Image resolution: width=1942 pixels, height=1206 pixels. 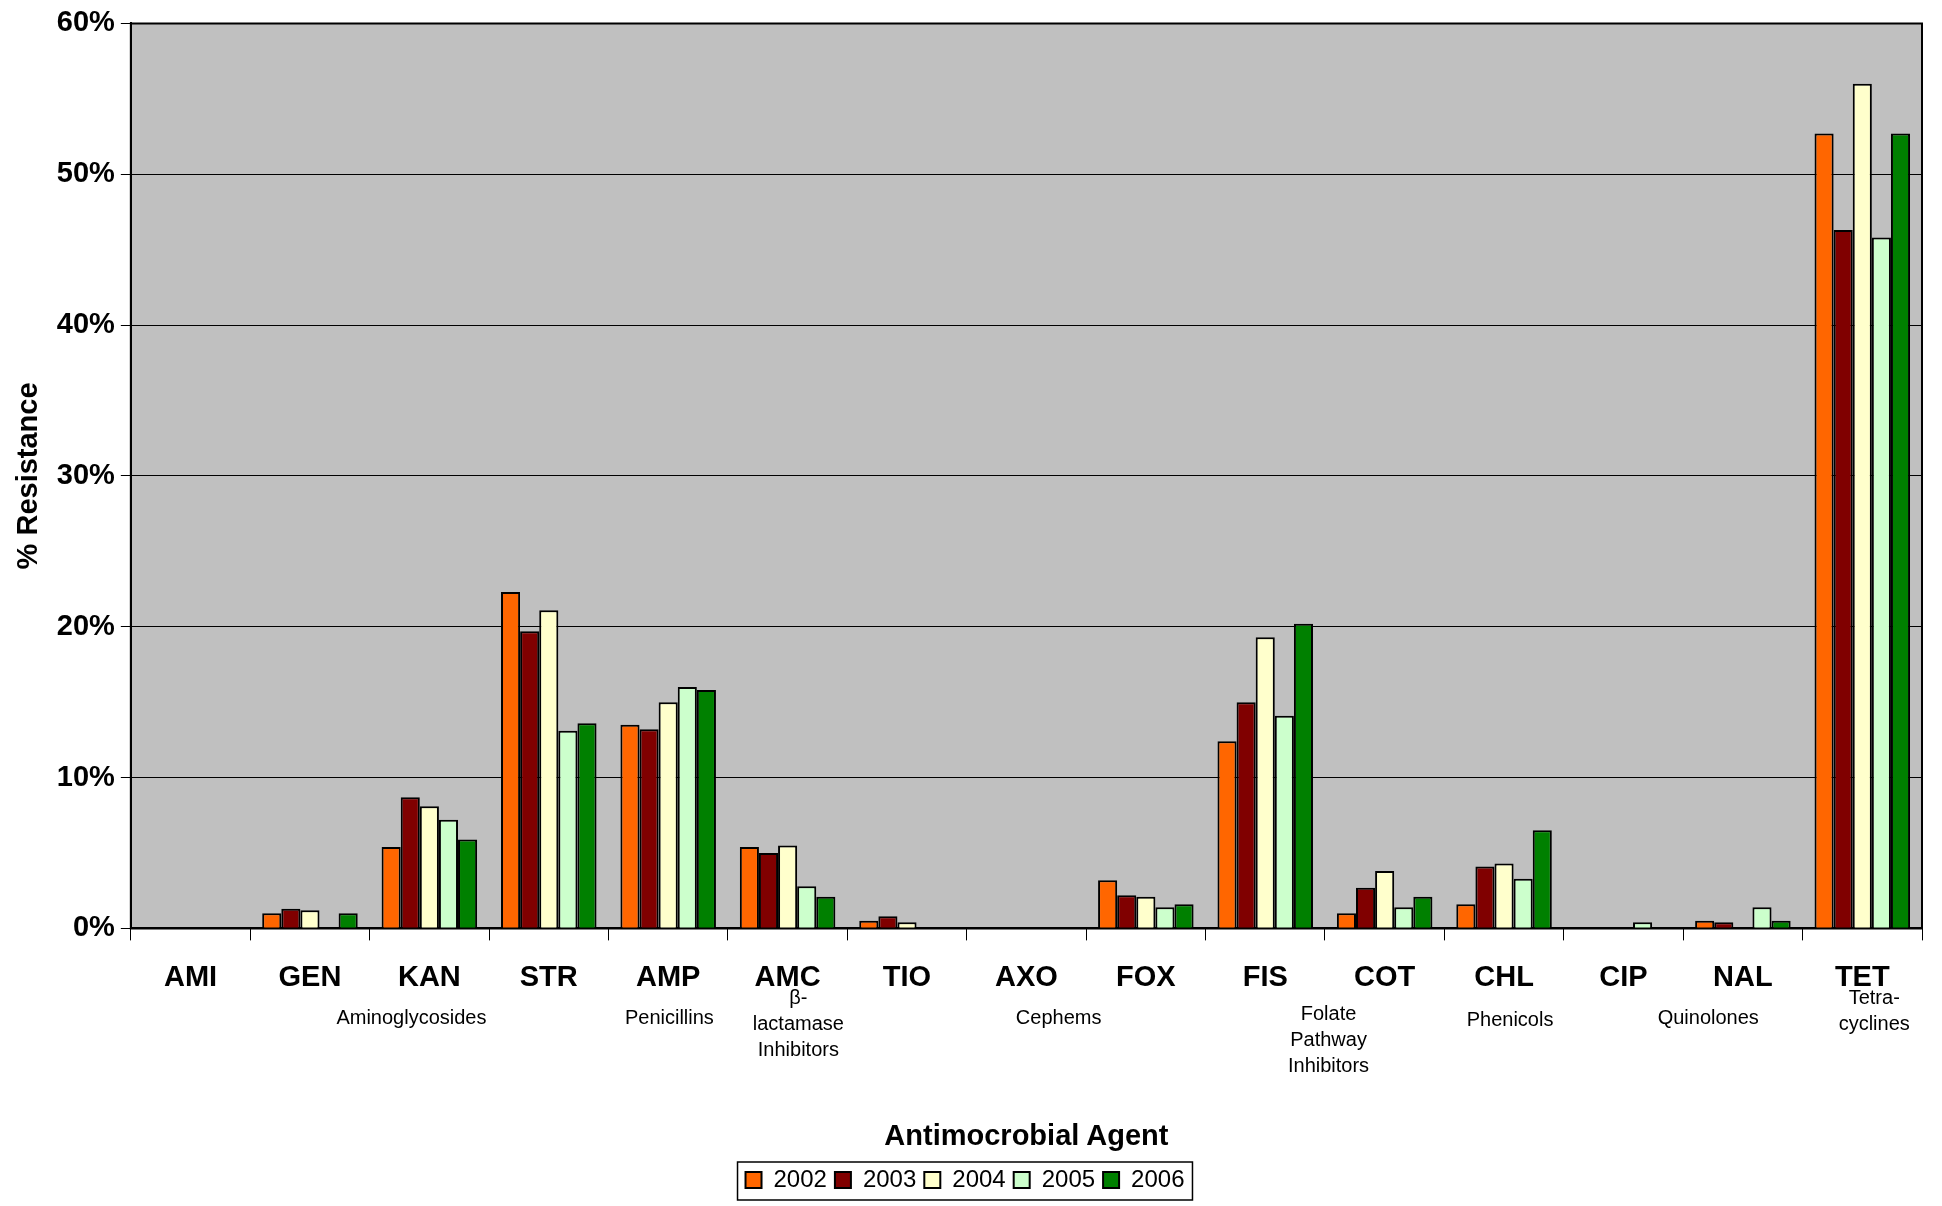 What do you see at coordinates (1058, 1016) in the screenshot?
I see `text: Cephems` at bounding box center [1058, 1016].